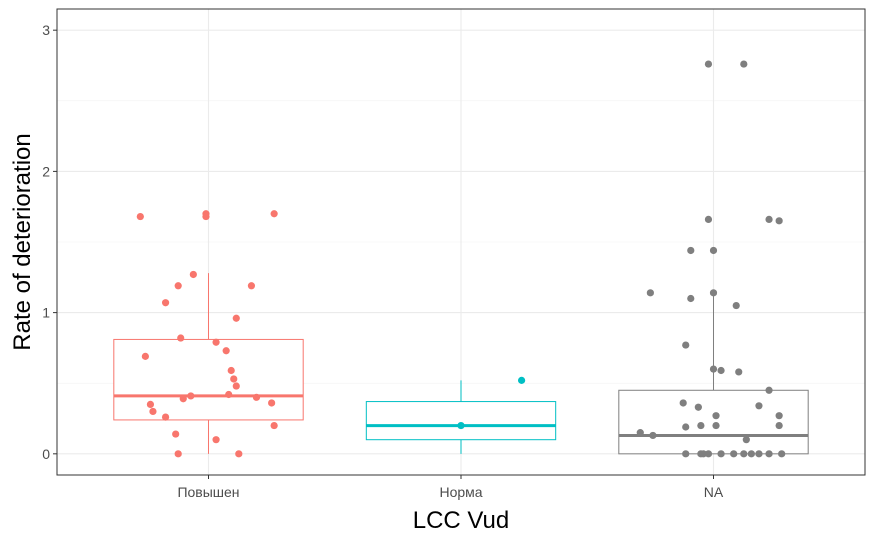 This screenshot has width=875, height=540. I want to click on y-tick-label: 3, so click(46, 30).